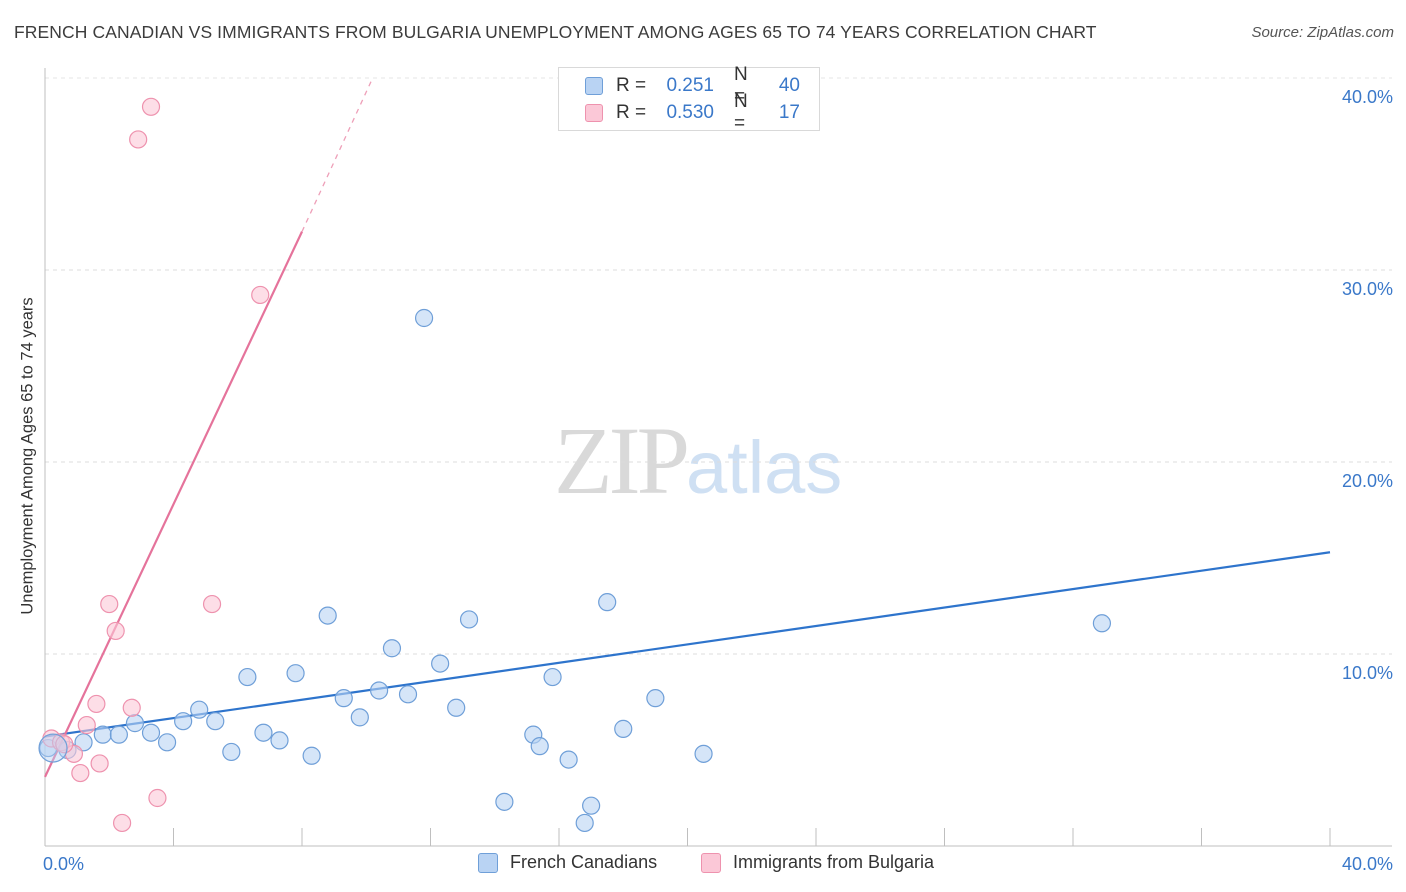 Image resolution: width=1406 pixels, height=892 pixels. I want to click on legend-item-bulgaria: Immigrants from Bulgaria, so click(817, 862).